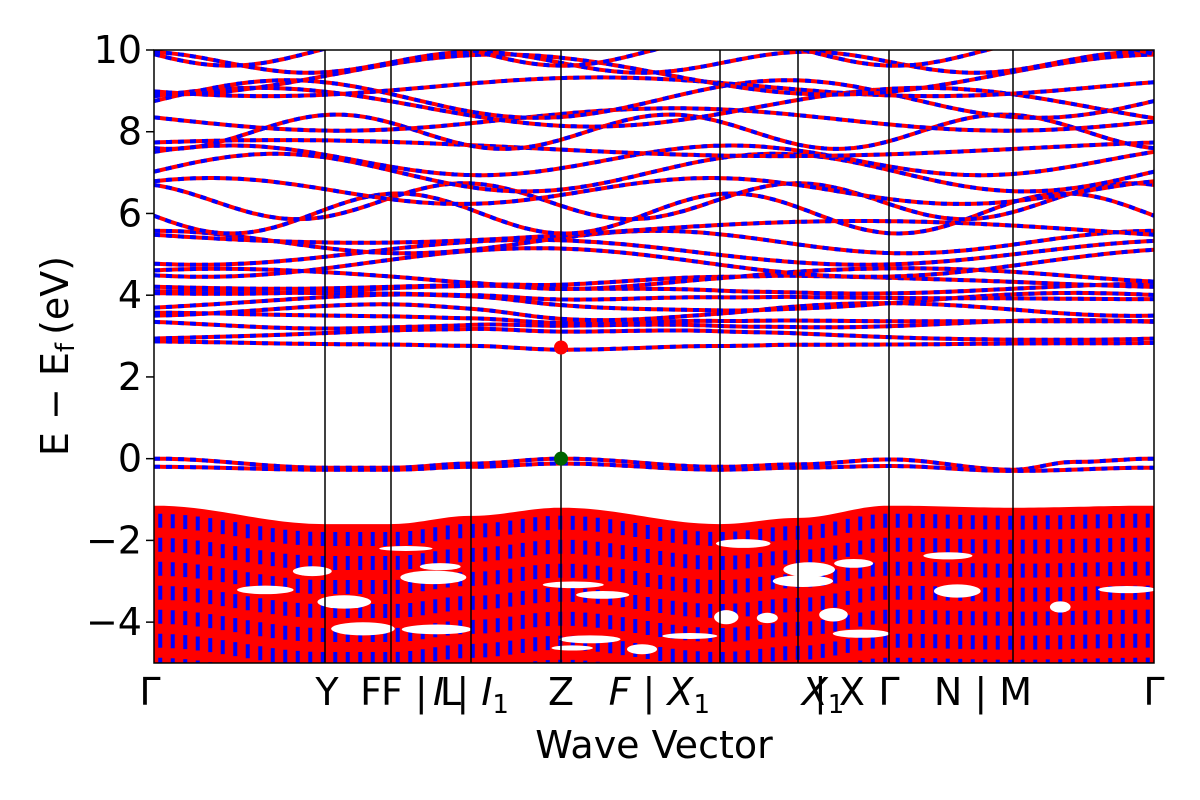 This screenshot has width=1200, height=800. I want to click on band-line-26-spin-up, so click(654, 87).